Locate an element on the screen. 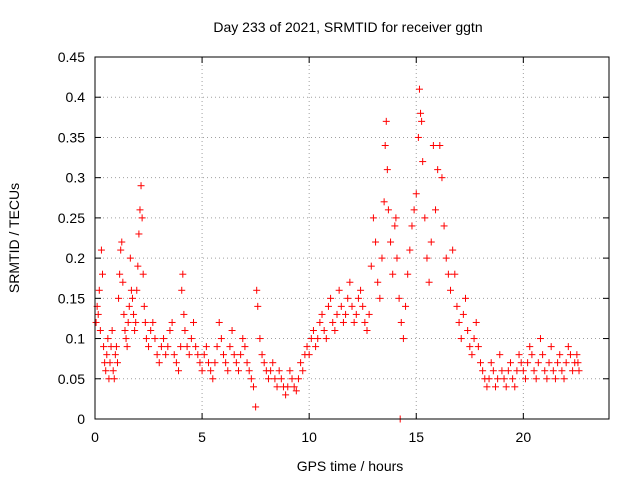  y-tick-label: 0.1 is located at coordinates (76, 339).